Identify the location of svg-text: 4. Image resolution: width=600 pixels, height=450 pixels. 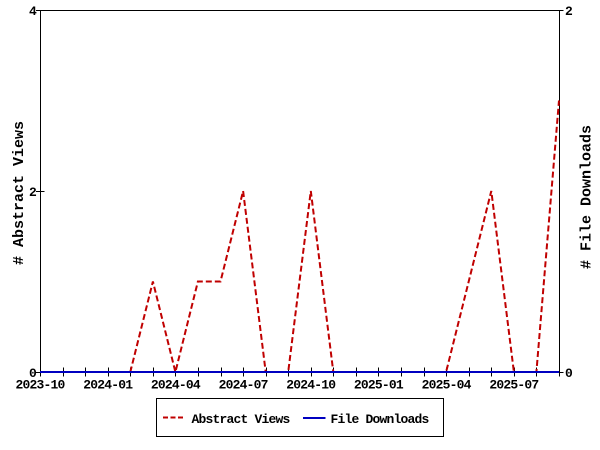
(33, 11).